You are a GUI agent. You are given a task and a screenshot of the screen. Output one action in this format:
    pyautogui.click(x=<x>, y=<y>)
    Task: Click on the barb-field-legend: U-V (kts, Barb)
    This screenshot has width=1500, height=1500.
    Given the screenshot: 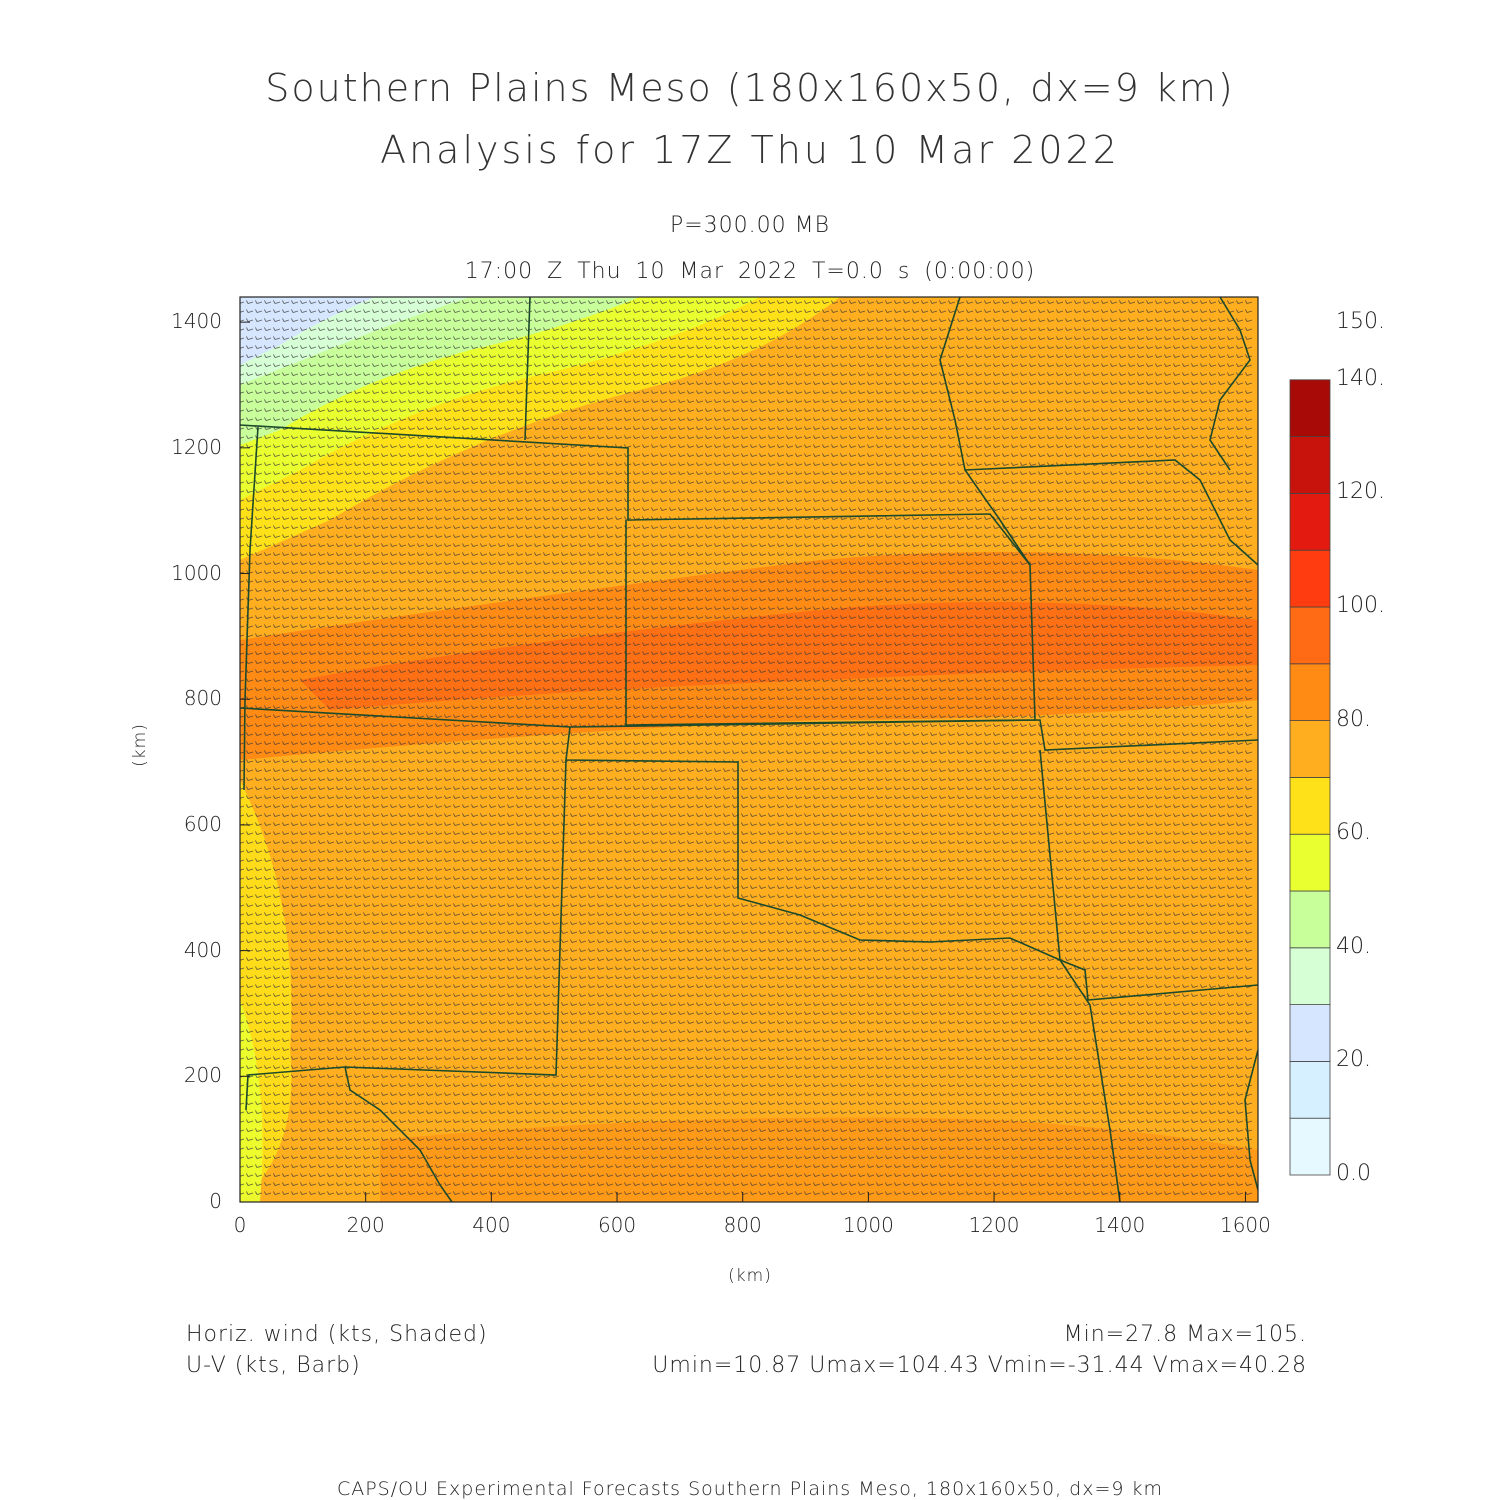 What is the action you would take?
    pyautogui.click(x=273, y=1365)
    